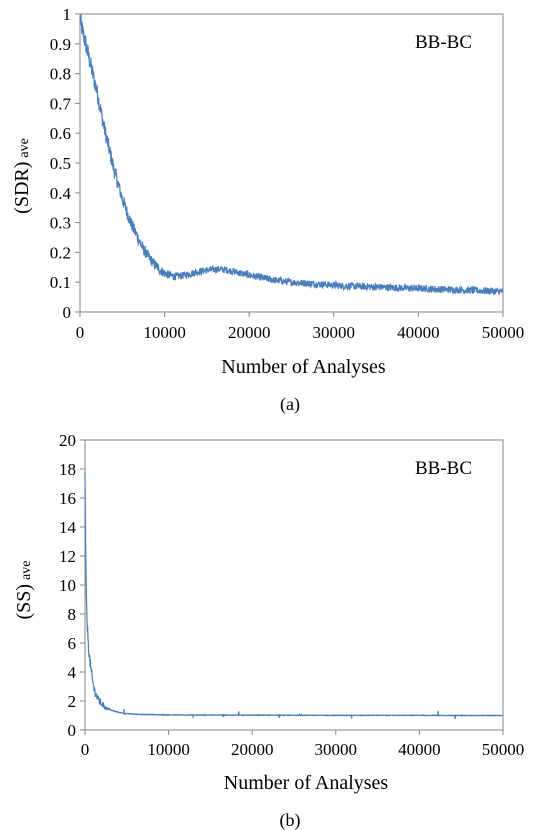 This screenshot has height=830, width=533. I want to click on y-tick-label: 0.3, so click(60, 223).